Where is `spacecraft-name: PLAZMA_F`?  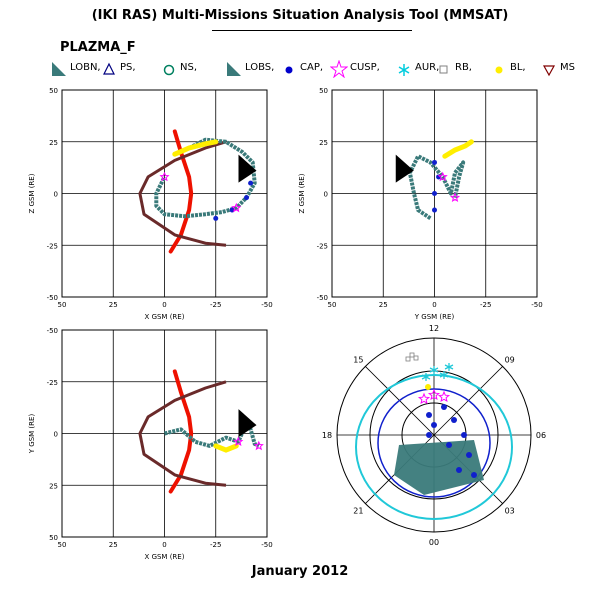
spacecraft-name: PLAZMA_F is located at coordinates (98, 47).